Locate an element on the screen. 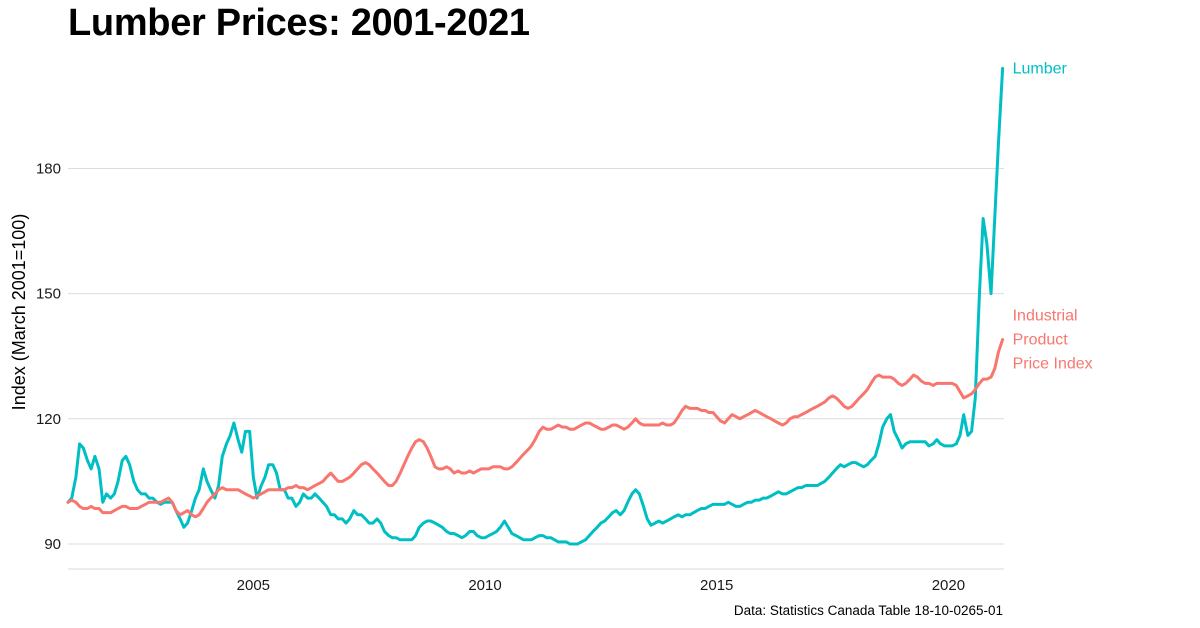 Image resolution: width=1200 pixels, height=628 pixels. series-labels: Lumber Industrial Product Price Index is located at coordinates (1053, 216).